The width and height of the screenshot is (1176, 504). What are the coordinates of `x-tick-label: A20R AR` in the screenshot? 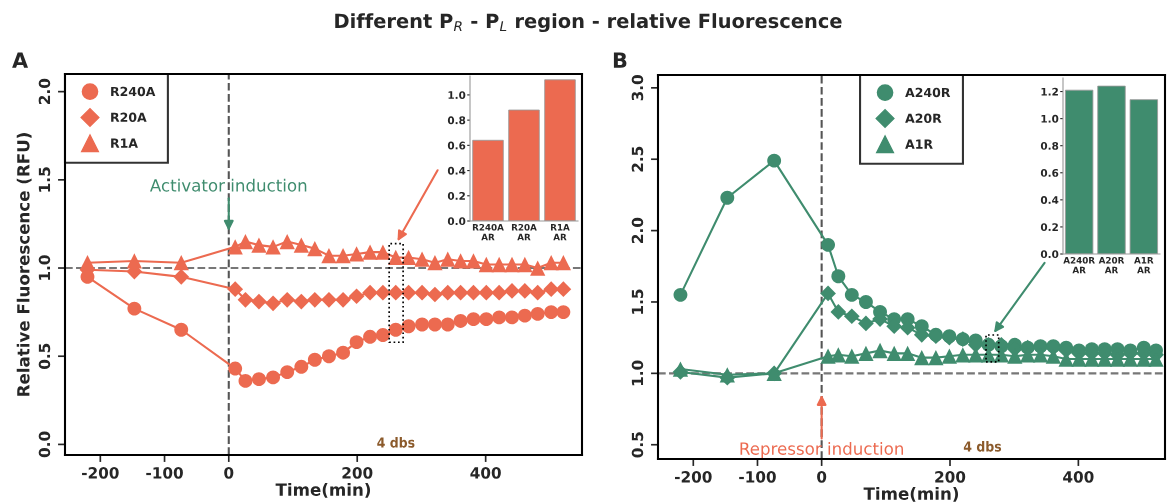 It's located at (1111, 265).